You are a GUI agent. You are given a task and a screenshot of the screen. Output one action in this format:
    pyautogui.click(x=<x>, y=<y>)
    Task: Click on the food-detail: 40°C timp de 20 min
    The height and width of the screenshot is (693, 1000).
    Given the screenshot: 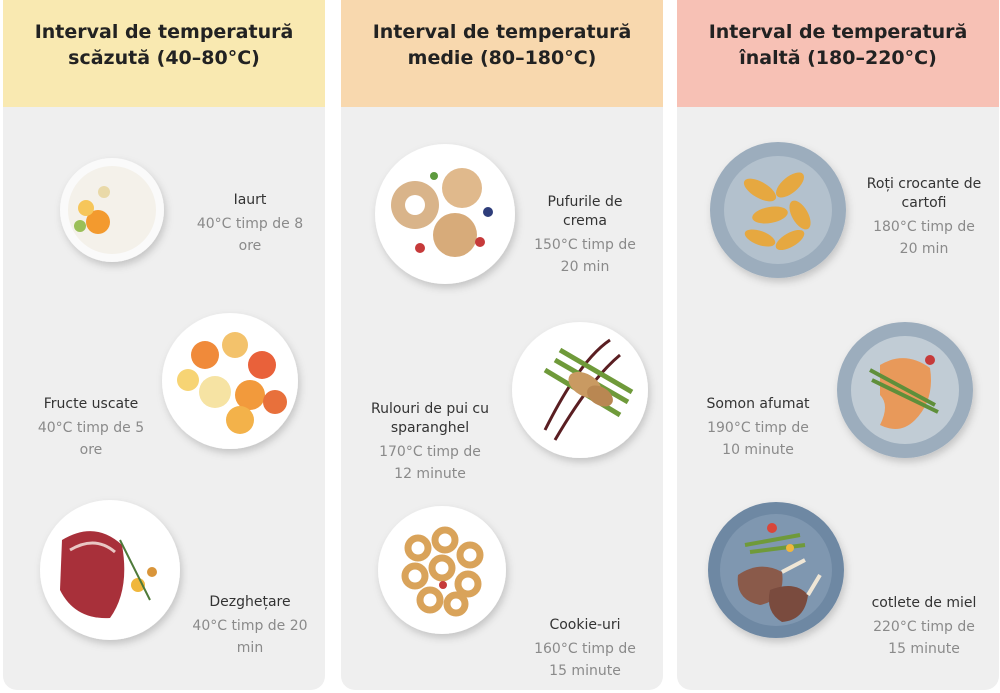 What is the action you would take?
    pyautogui.click(x=250, y=637)
    